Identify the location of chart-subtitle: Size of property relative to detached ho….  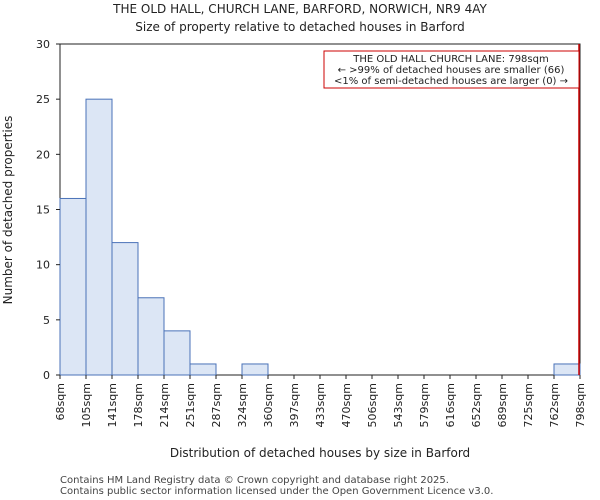
(299, 27).